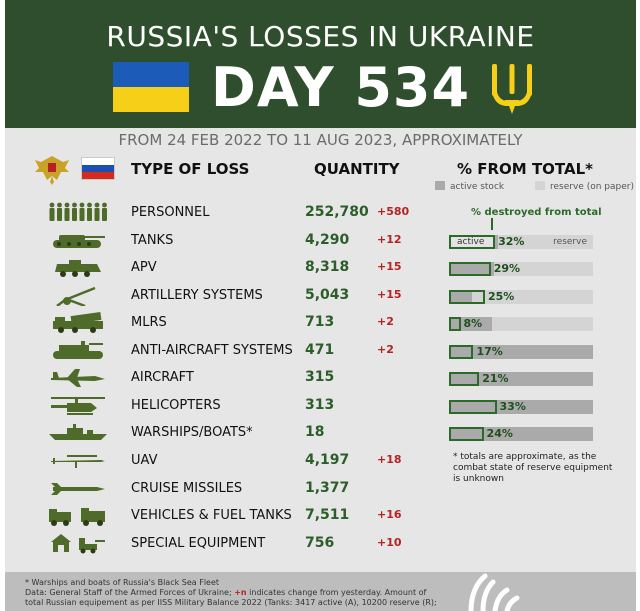 The height and width of the screenshot is (611, 640). What do you see at coordinates (78, 489) in the screenshot?
I see `cruise-missile-icon` at bounding box center [78, 489].